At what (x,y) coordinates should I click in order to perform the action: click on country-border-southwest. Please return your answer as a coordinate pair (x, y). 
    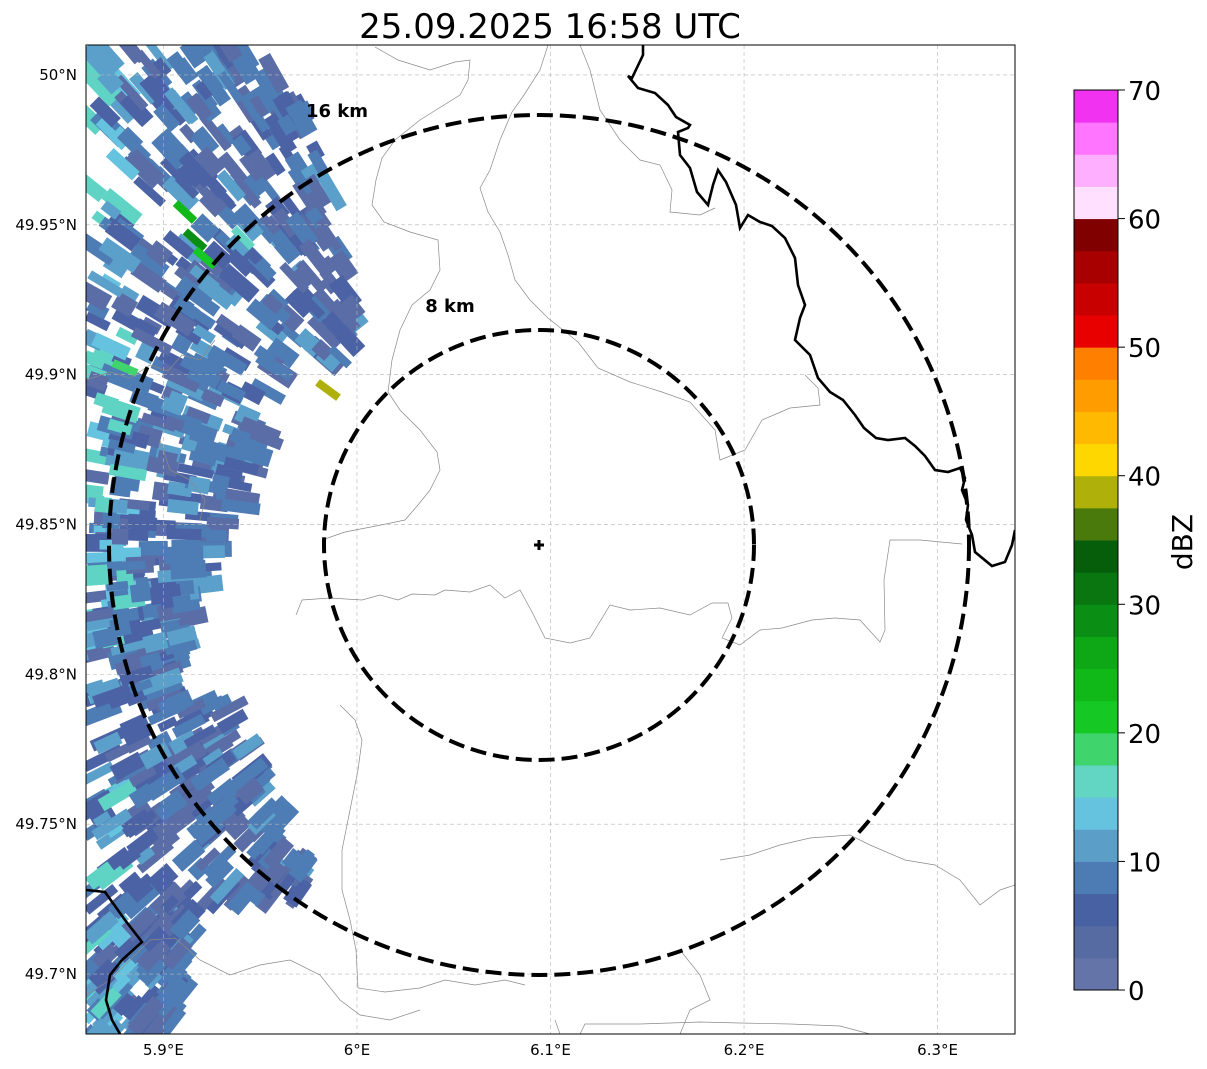
    Looking at the image, I should click on (115, 961).